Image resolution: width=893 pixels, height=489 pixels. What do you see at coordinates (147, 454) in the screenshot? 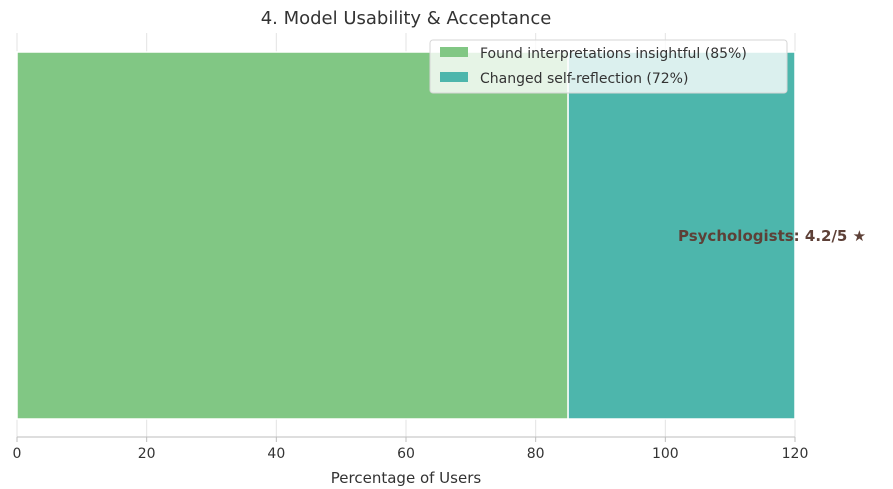
I see `x-tick-label-20: 20` at bounding box center [147, 454].